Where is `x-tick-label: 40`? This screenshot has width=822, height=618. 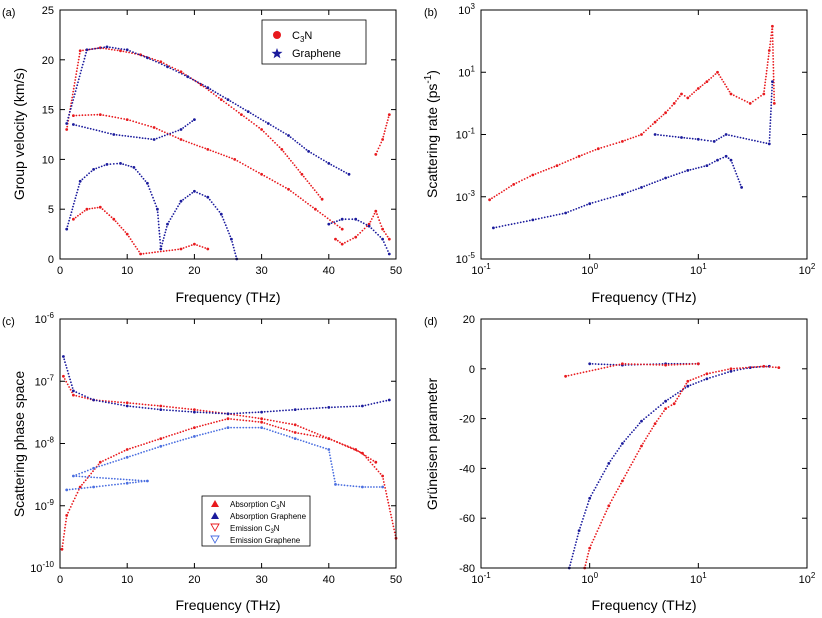
x-tick-label: 40 is located at coordinates (329, 580).